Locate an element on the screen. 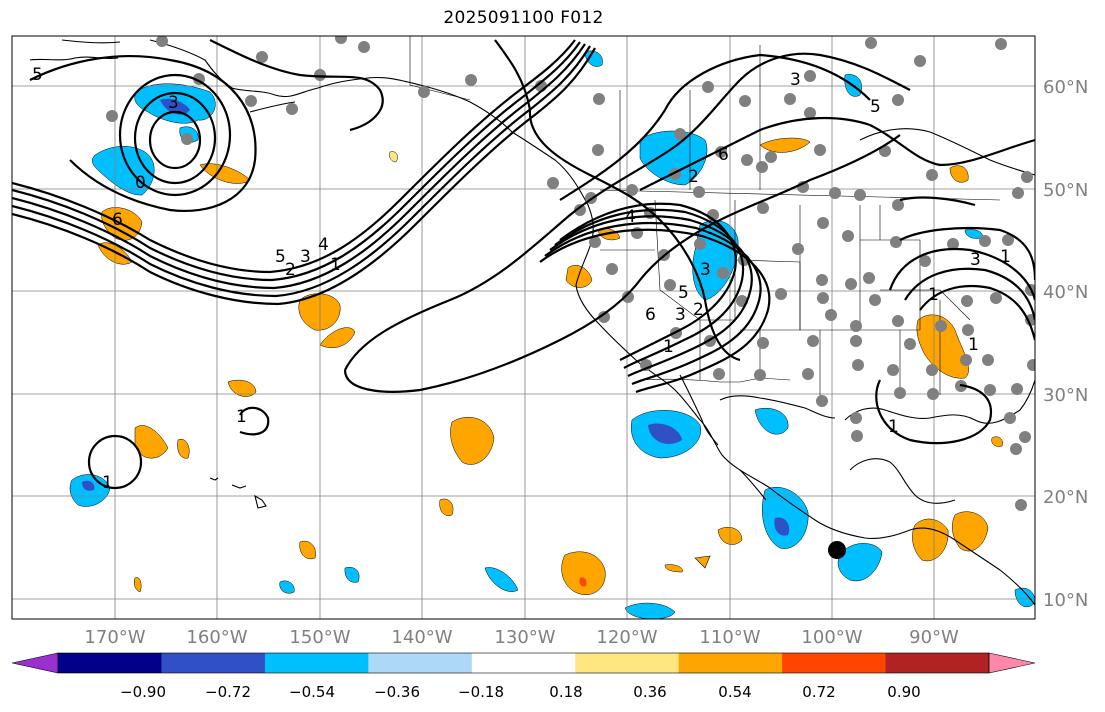 Image resolution: width=1105 pixels, height=712 pixels. lon-label: 120°W is located at coordinates (626, 637).